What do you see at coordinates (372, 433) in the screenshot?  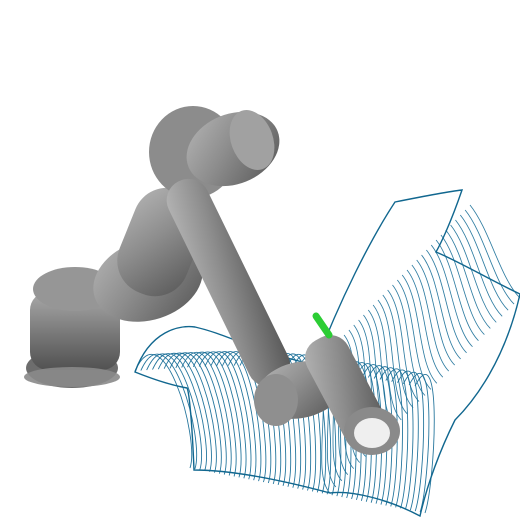 I see `tool-face` at bounding box center [372, 433].